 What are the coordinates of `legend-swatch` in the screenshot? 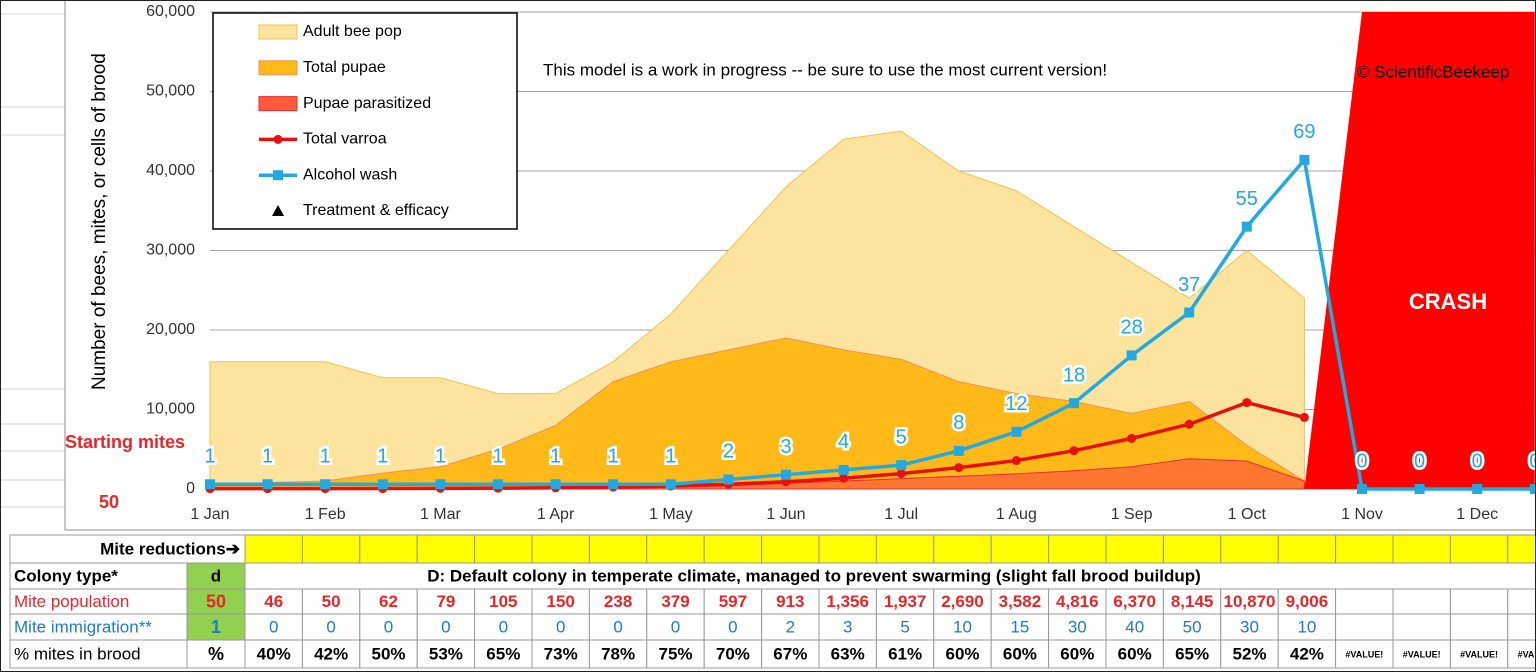 It's located at (278, 68).